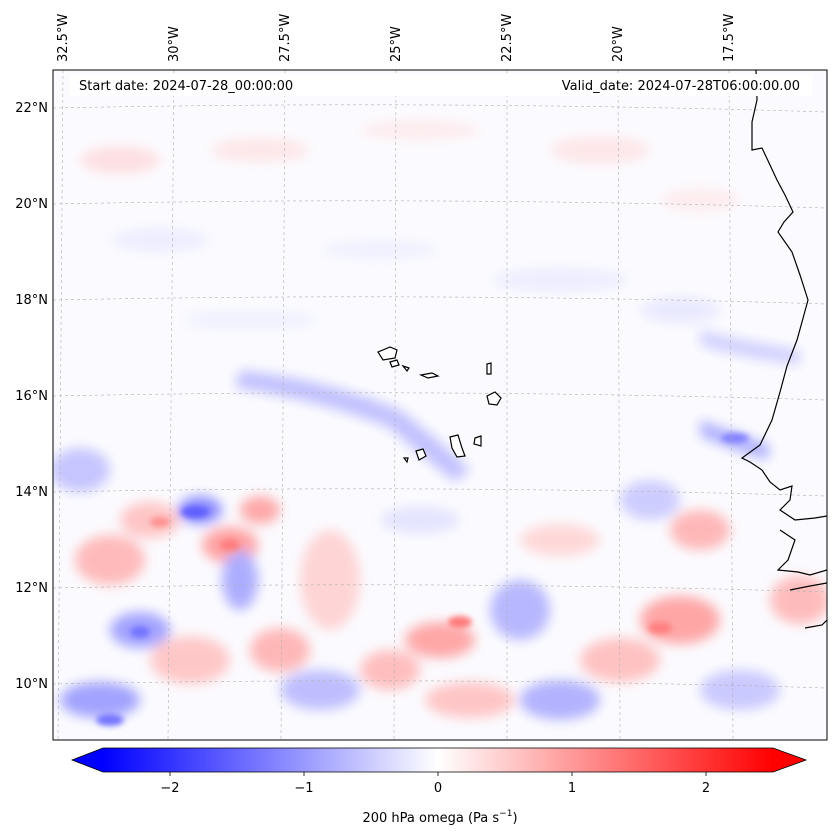 The image size is (837, 839). Describe the element at coordinates (706, 788) in the screenshot. I see `colorbar-tick-label: 2` at that location.